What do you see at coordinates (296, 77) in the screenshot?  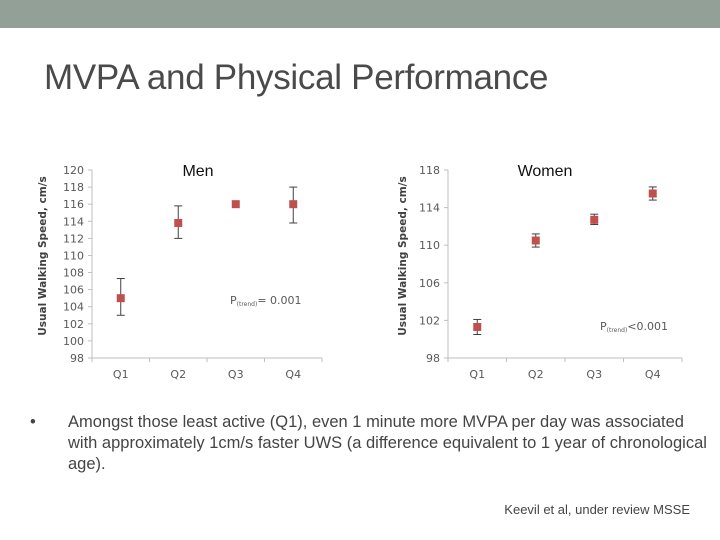 I see `slide-title: MVPA and Physical Performance` at bounding box center [296, 77].